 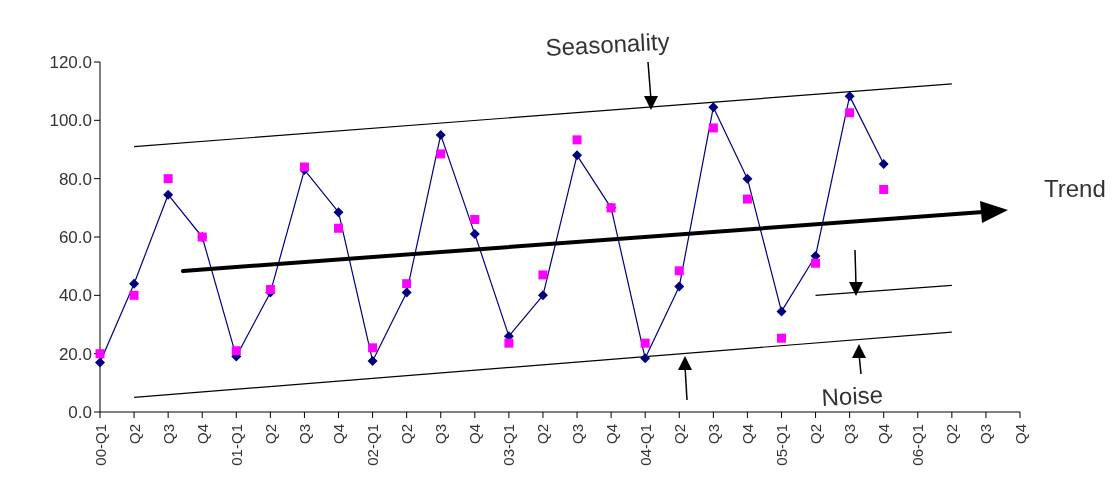 What do you see at coordinates (236, 445) in the screenshot?
I see `x-tick-label: 01-Q1` at bounding box center [236, 445].